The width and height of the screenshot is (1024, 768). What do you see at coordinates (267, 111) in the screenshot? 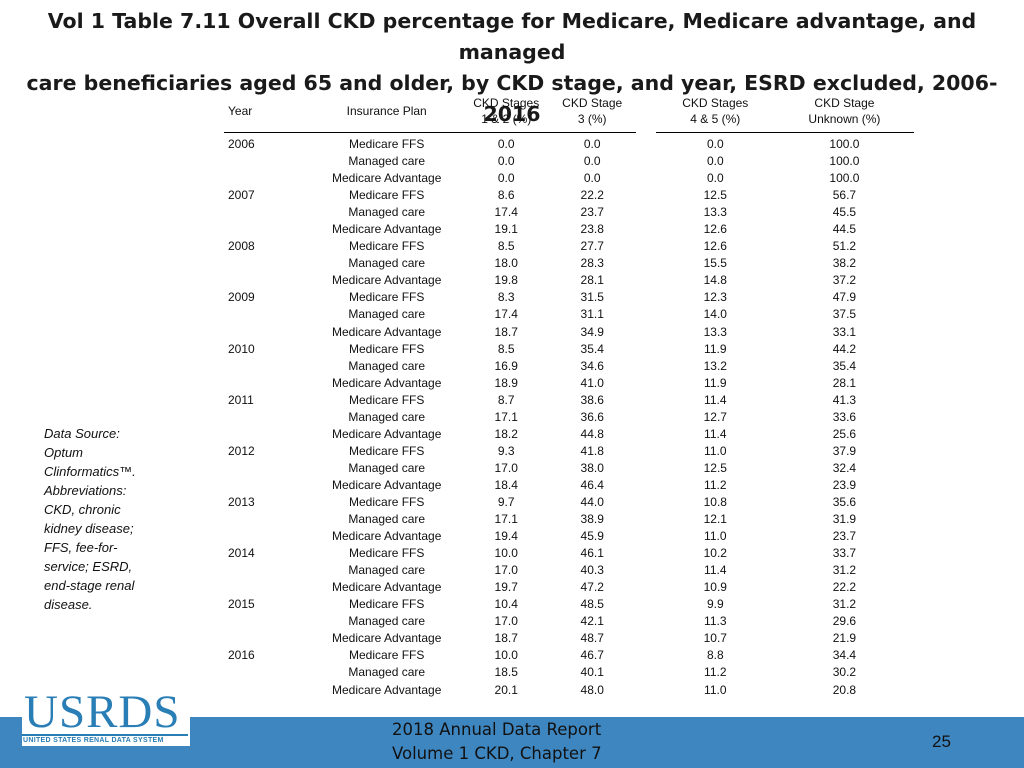
I see `header-year: Year` at bounding box center [267, 111].